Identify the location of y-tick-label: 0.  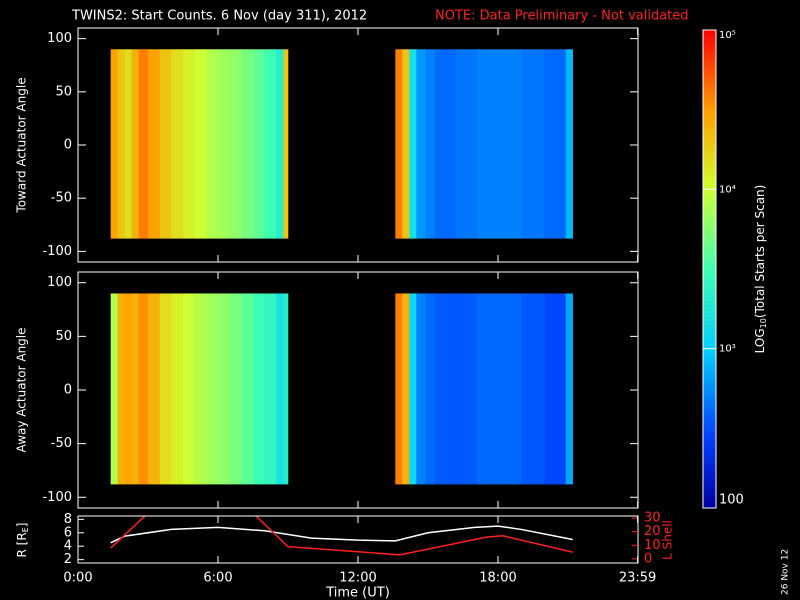
(68, 145).